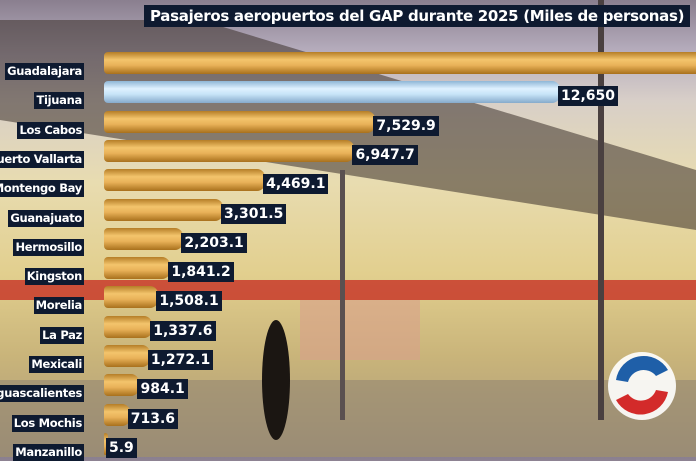 The width and height of the screenshot is (696, 461). What do you see at coordinates (240, 121) in the screenshot?
I see `bar-los-cabos` at bounding box center [240, 121].